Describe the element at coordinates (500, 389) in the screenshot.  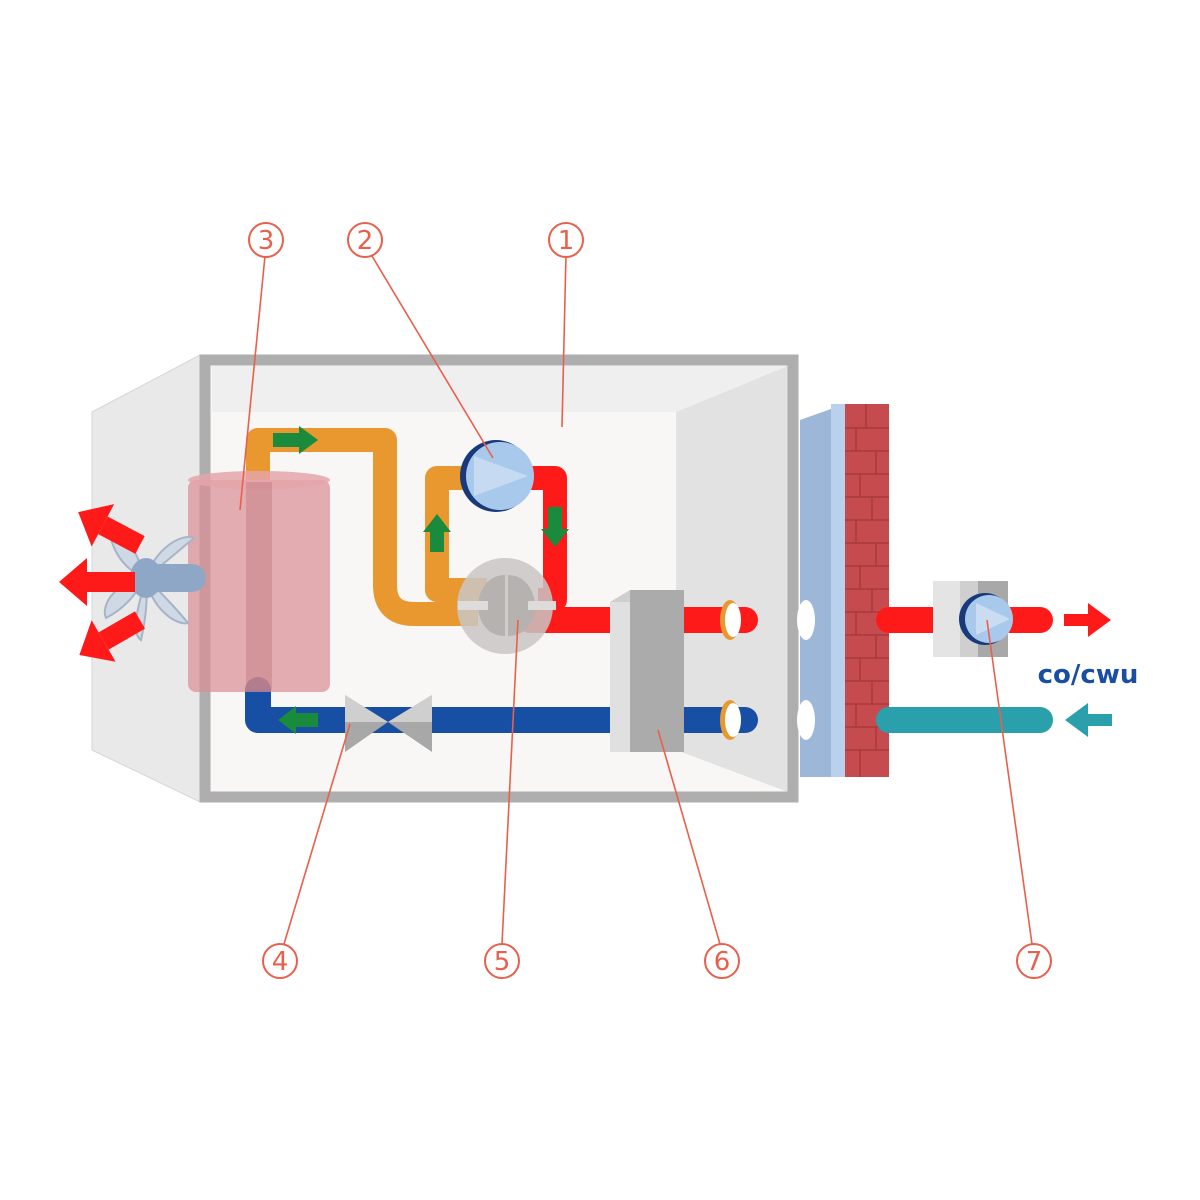
I see `unit-top-shade` at that location.